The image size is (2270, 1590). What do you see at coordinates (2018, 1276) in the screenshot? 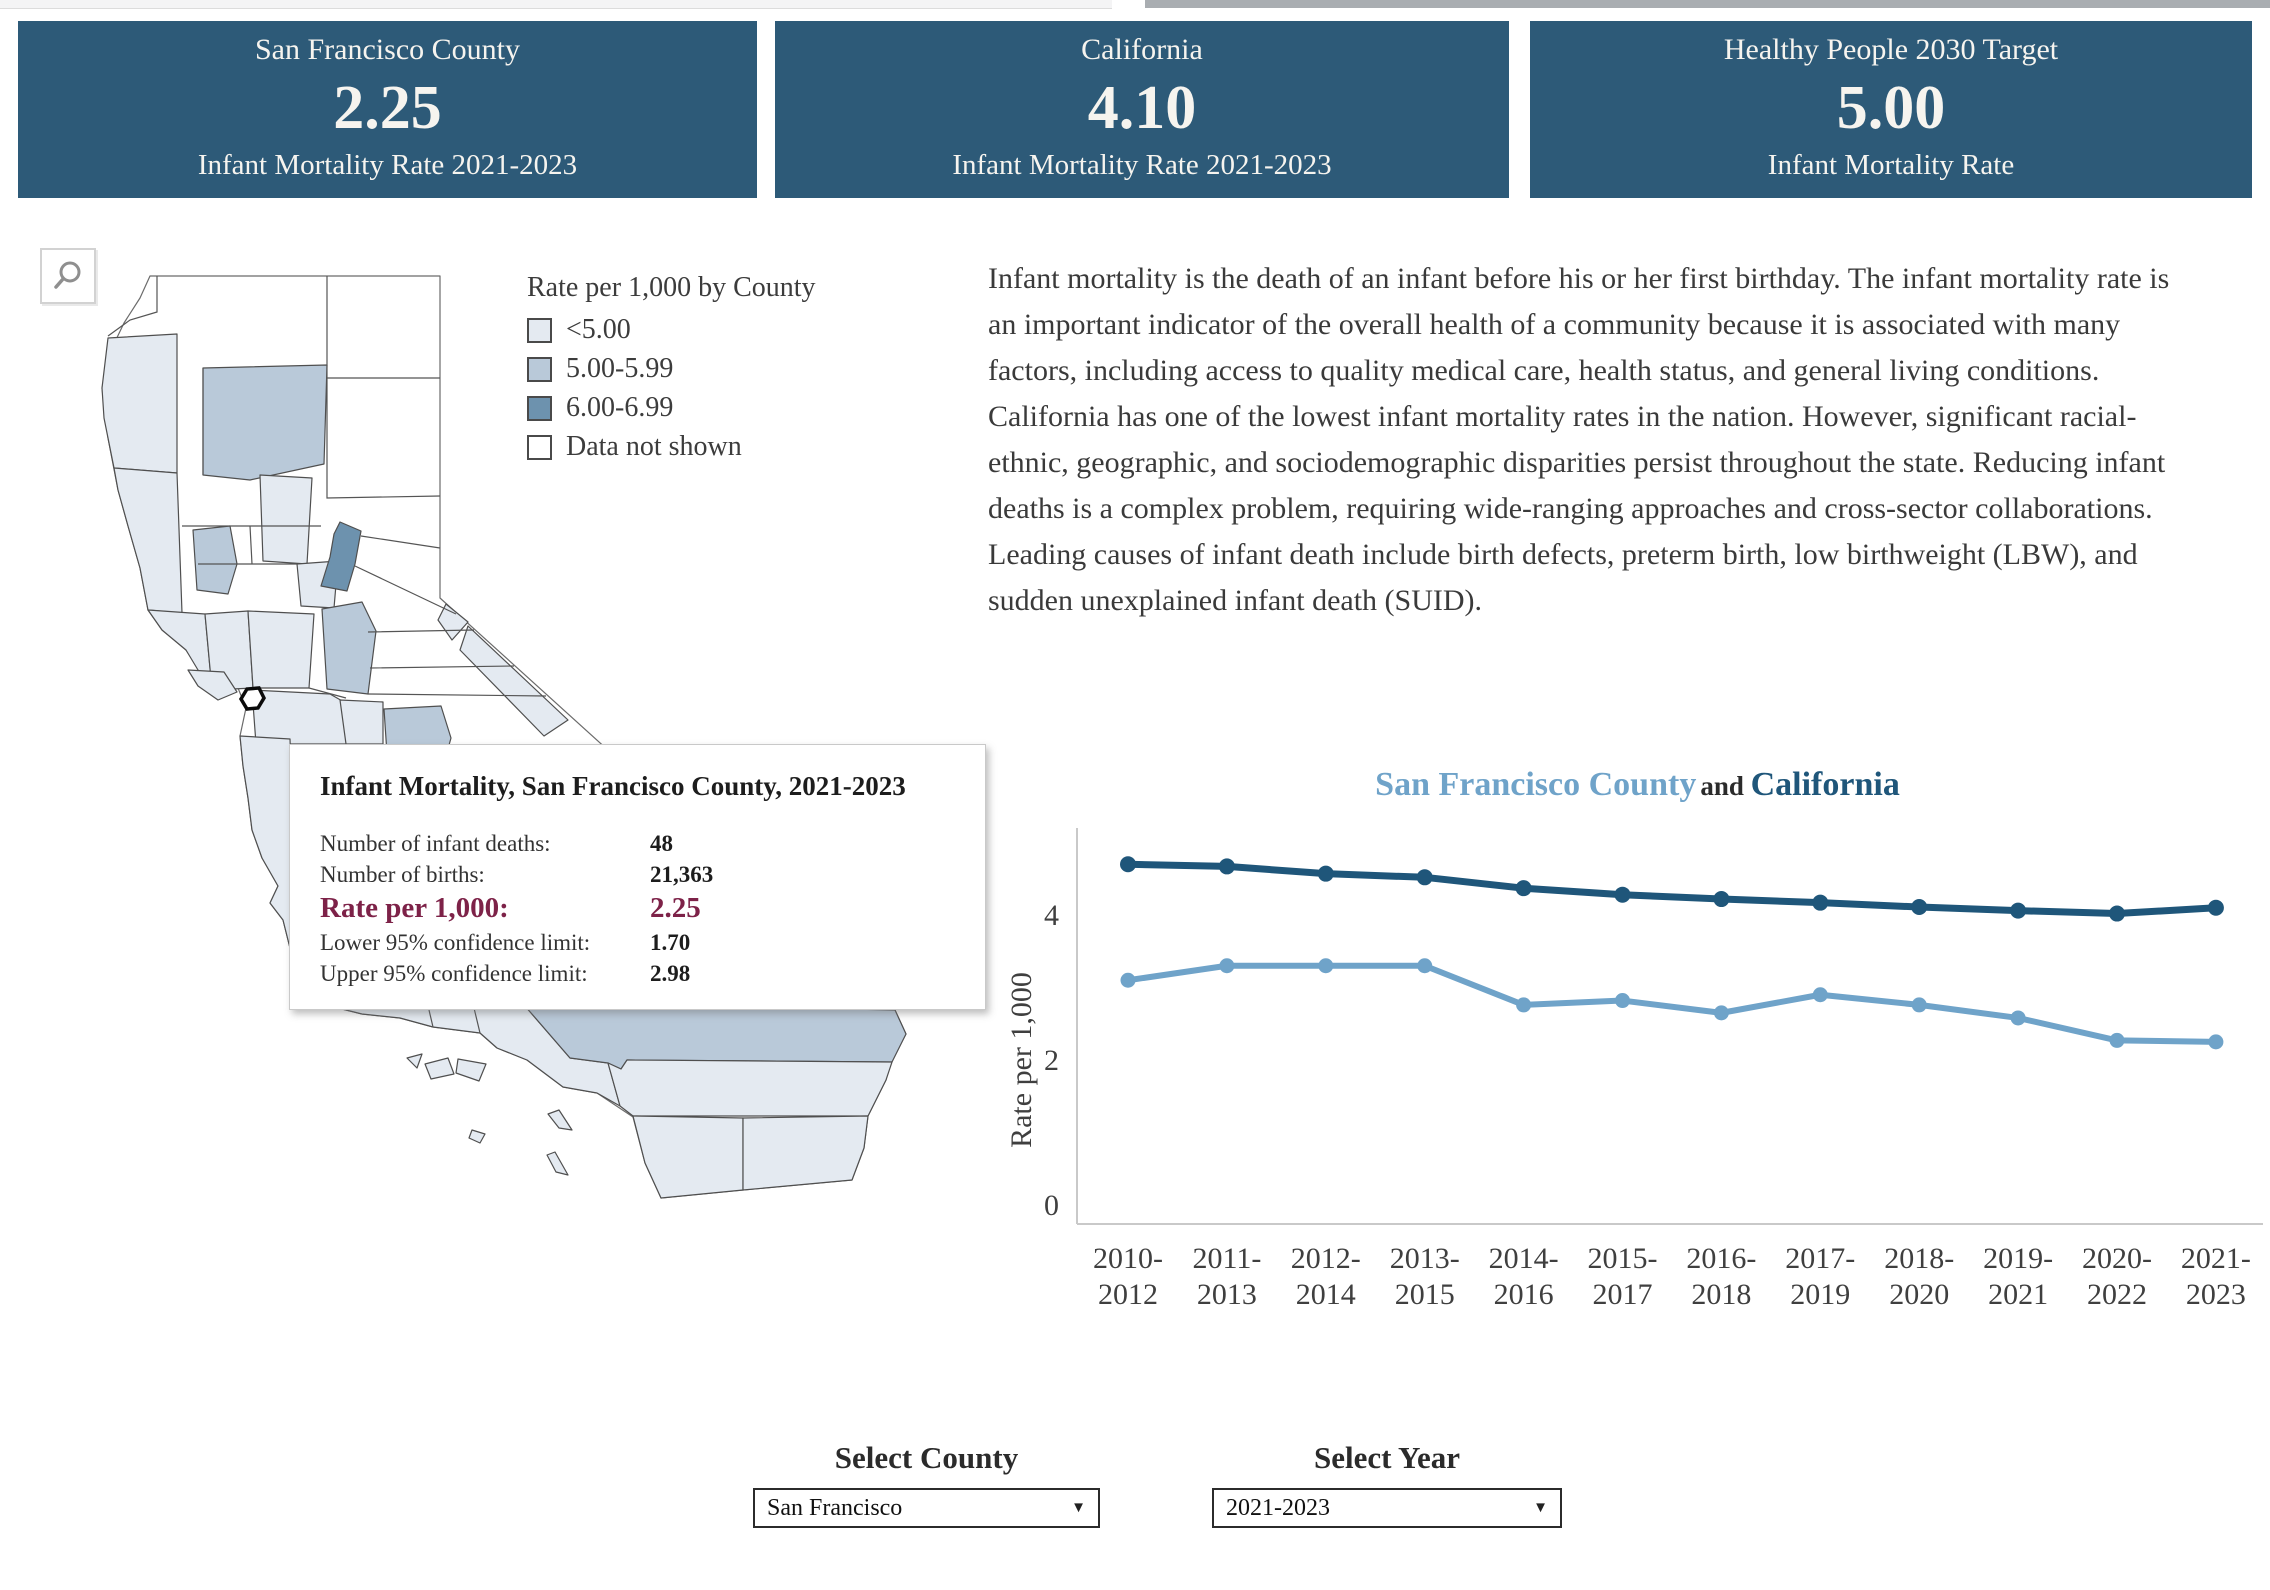
I see `x-tick-label: 2019-2021` at bounding box center [2018, 1276].